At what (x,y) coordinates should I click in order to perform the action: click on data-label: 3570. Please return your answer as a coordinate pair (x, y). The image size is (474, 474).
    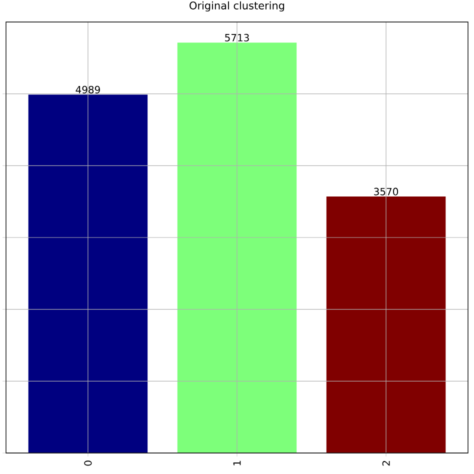
    Looking at the image, I should click on (386, 192).